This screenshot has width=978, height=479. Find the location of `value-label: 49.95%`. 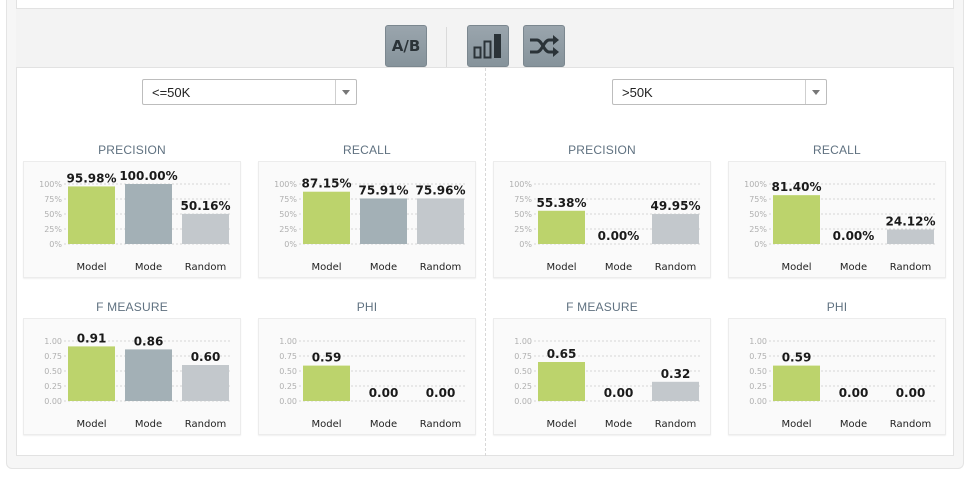

value-label: 49.95% is located at coordinates (676, 206).